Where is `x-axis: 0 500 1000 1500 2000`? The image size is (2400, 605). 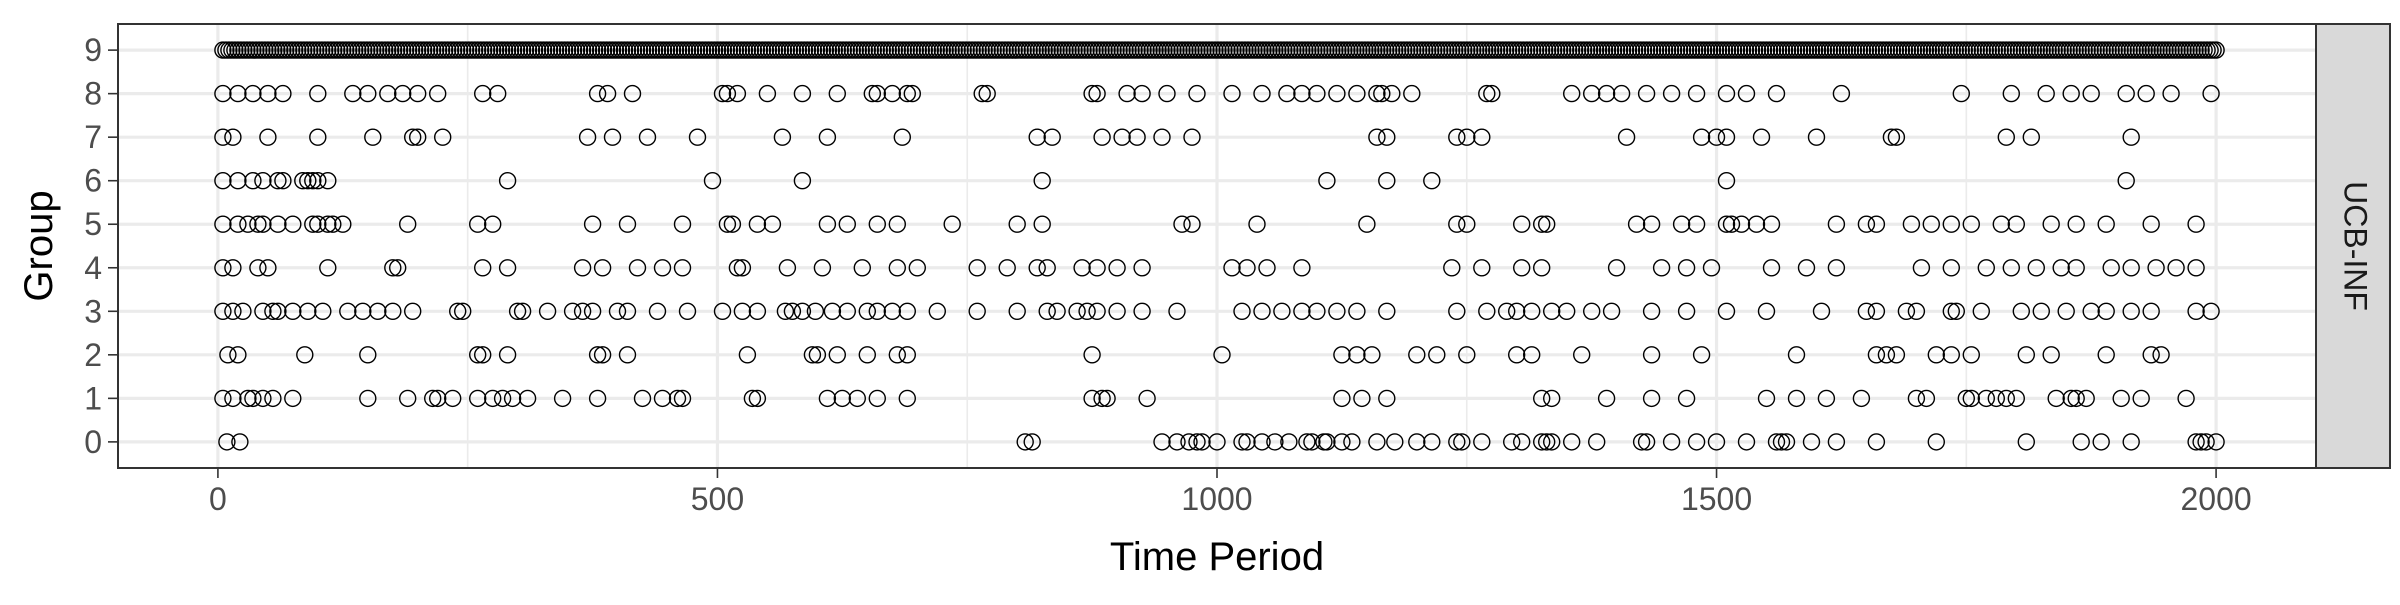
x-axis: 0 500 1000 1500 2000 is located at coordinates (1230, 492).